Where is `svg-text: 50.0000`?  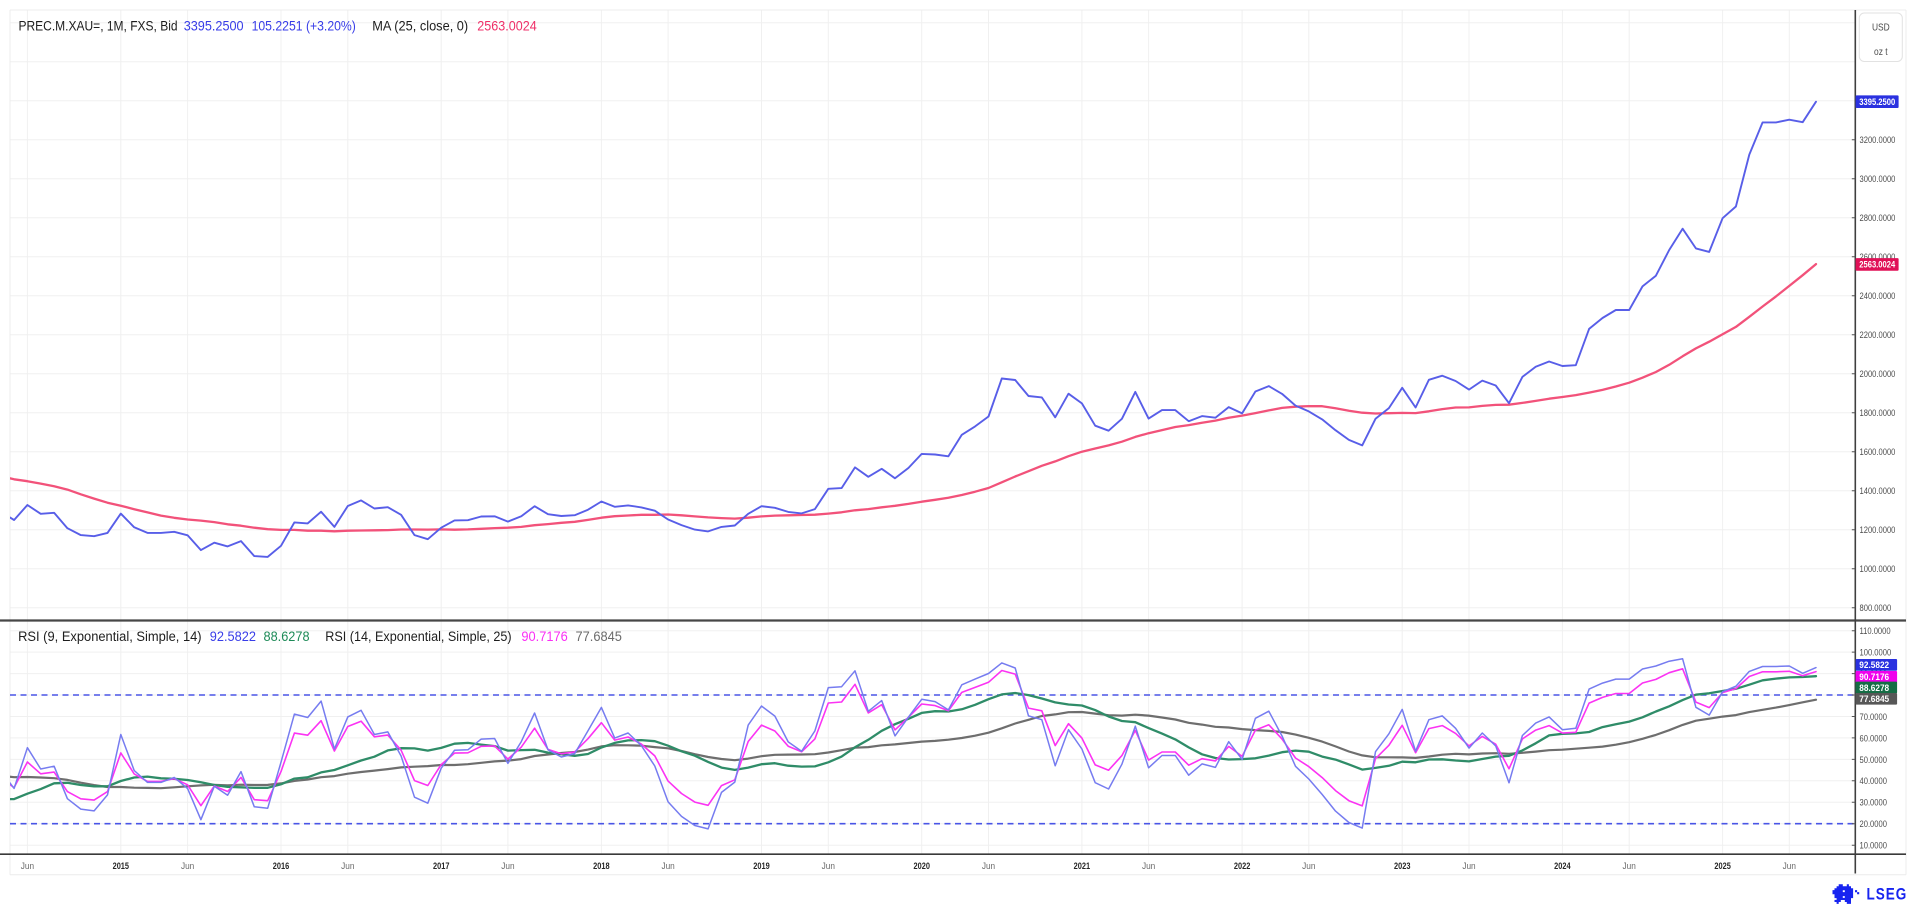
svg-text: 50.0000 is located at coordinates (1874, 759).